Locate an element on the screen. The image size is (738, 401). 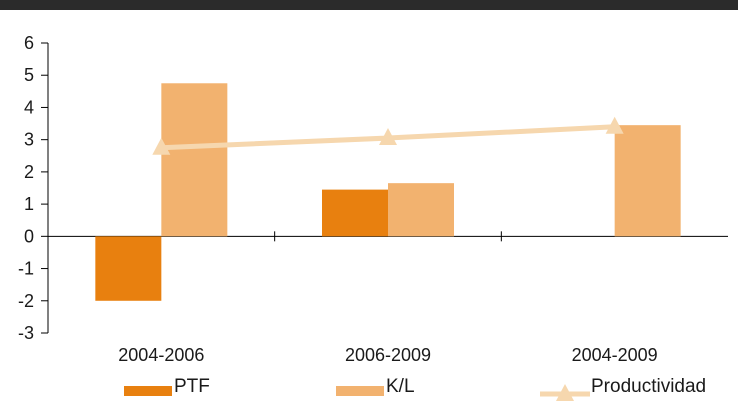
legend-label-kl: K/L is located at coordinates (400, 386).